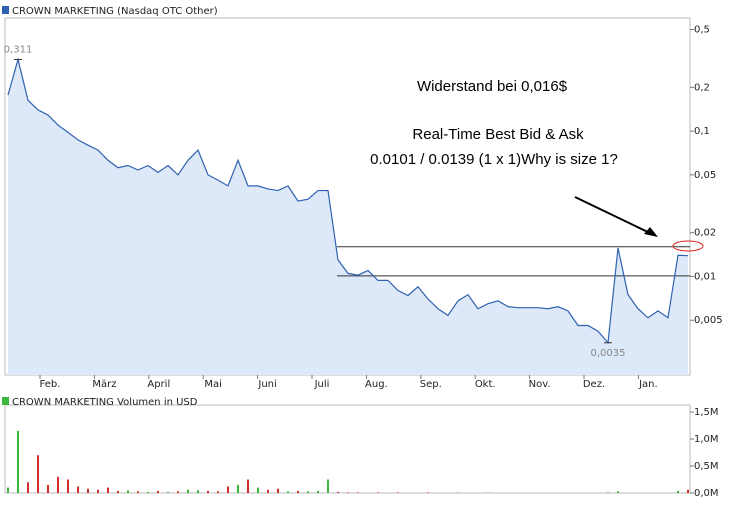 This screenshot has height=508, width=729. I want to click on x-tick-label: Jan., so click(648, 384).